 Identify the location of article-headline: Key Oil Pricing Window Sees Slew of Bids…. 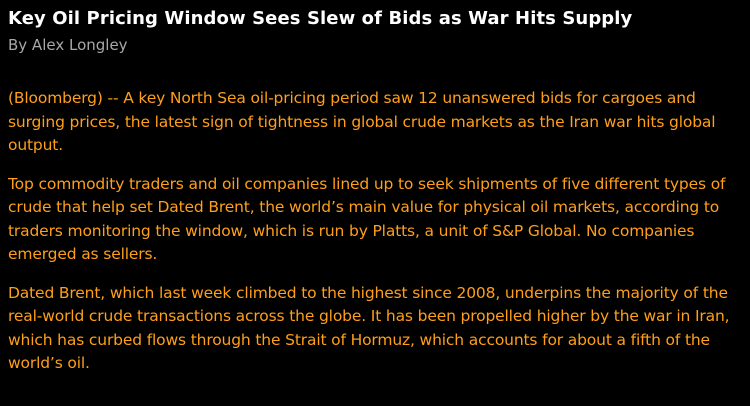
(320, 18).